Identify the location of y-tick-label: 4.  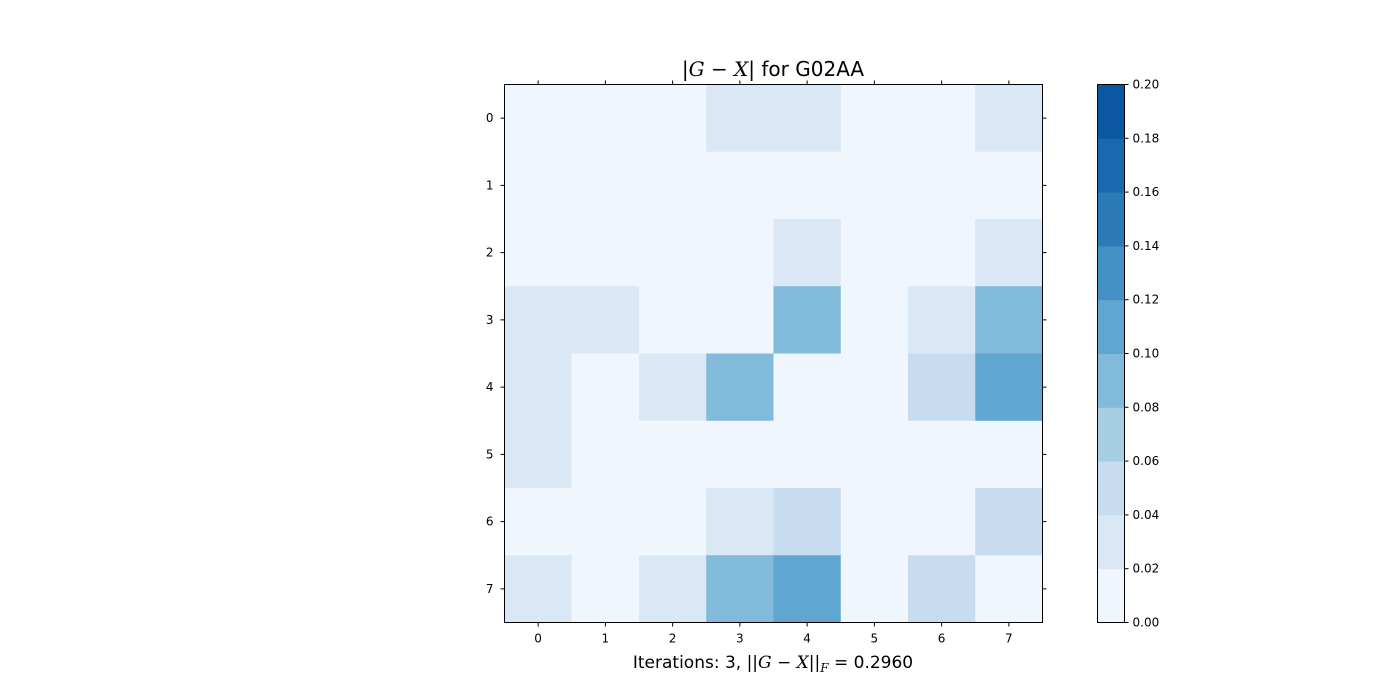
(490, 387).